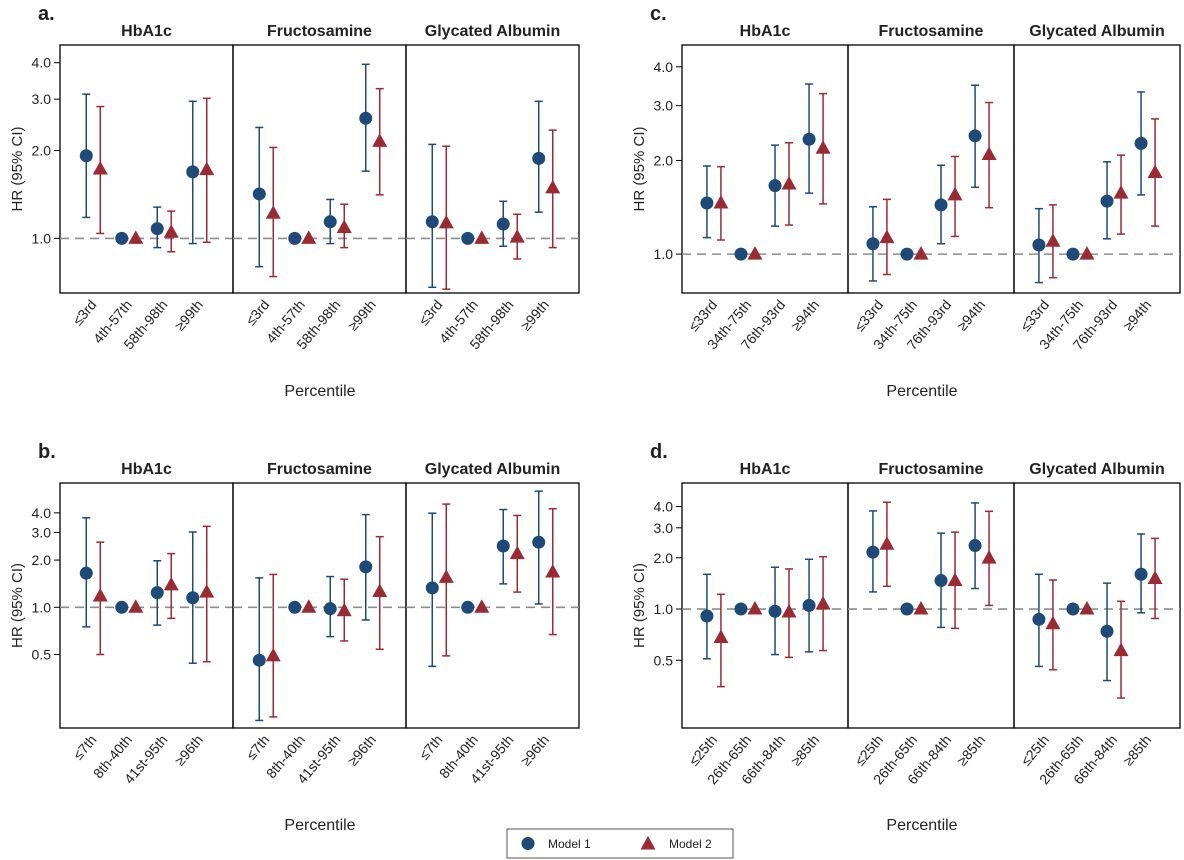  I want to click on panel-frame, so click(492, 605).